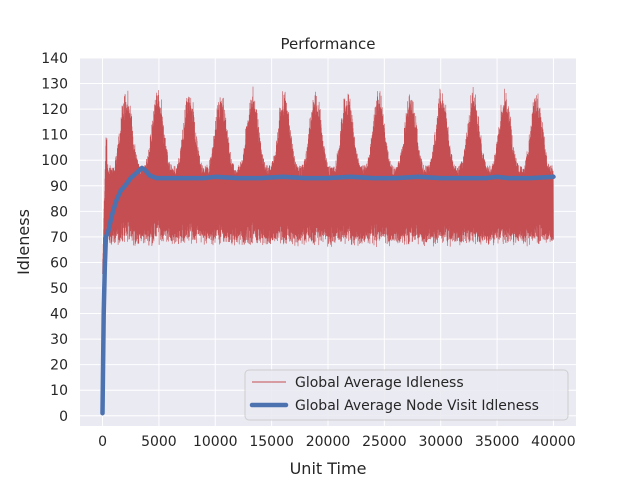  I want to click on y-tick-label: 40, so click(59, 315).